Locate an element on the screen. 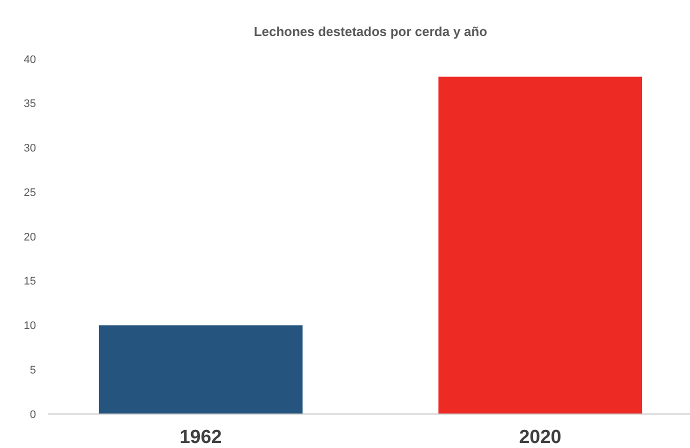 The width and height of the screenshot is (690, 448). y-tick-label: 10 is located at coordinates (30, 326).